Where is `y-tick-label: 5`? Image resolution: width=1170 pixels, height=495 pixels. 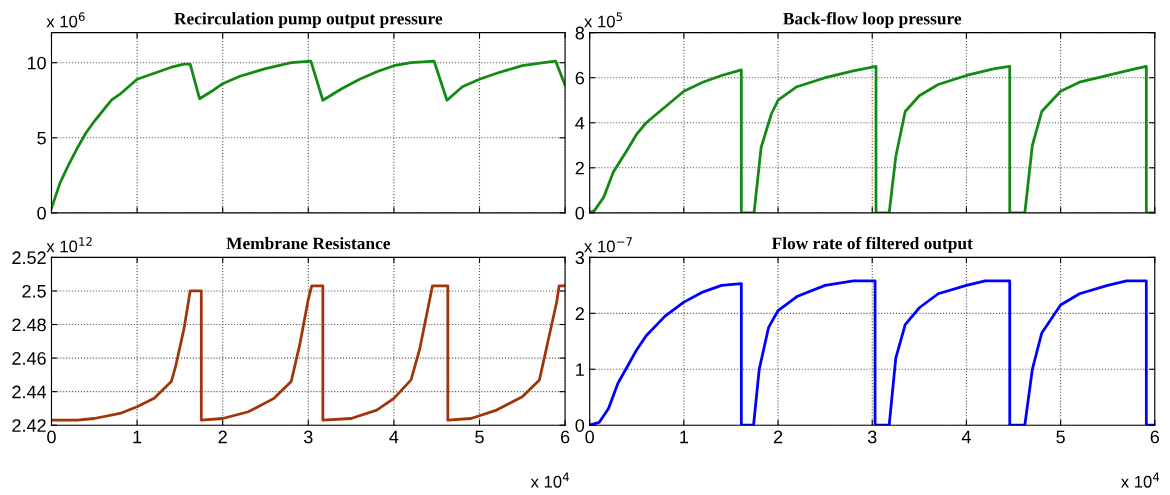 y-tick-label: 5 is located at coordinates (41, 138).